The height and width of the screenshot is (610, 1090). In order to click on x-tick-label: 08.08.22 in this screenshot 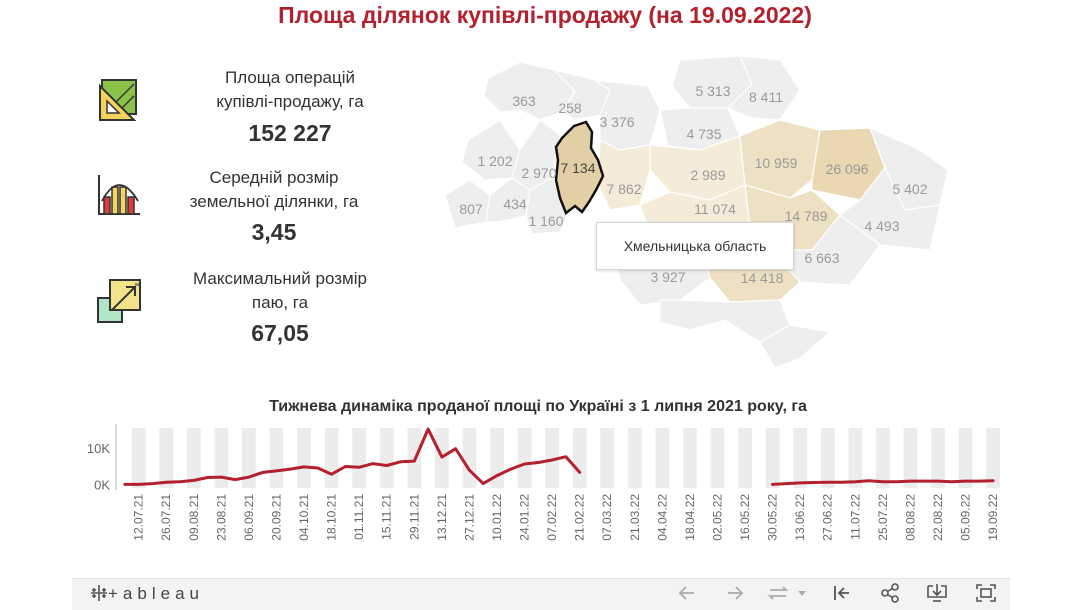, I will do `click(910, 517)`.